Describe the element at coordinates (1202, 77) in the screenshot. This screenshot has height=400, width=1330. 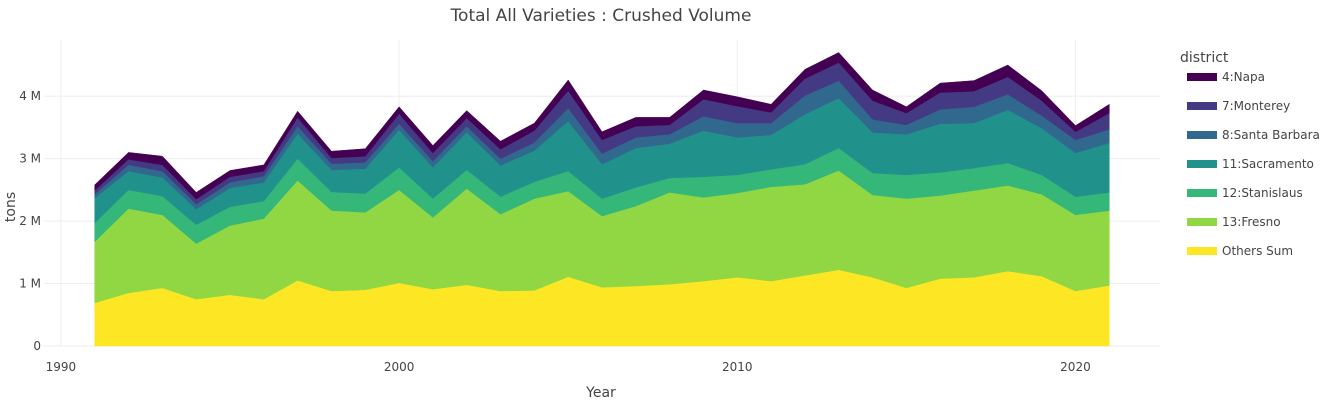
I see `legend-swatch-4-napa` at that location.